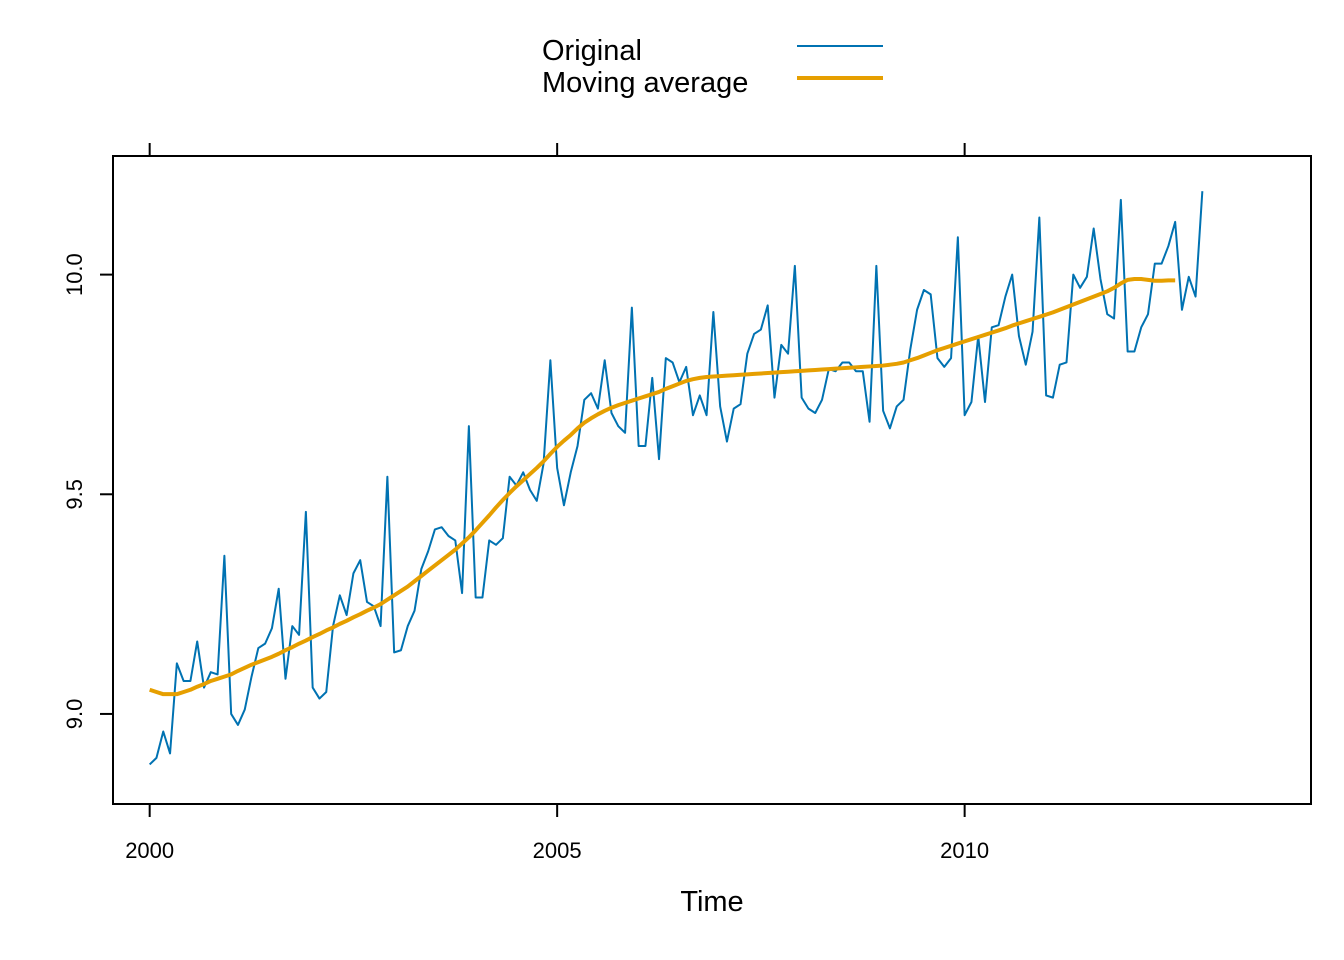  Describe the element at coordinates (87, 491) in the screenshot. I see `y-axis: 9.0 9.5 10.0` at that location.